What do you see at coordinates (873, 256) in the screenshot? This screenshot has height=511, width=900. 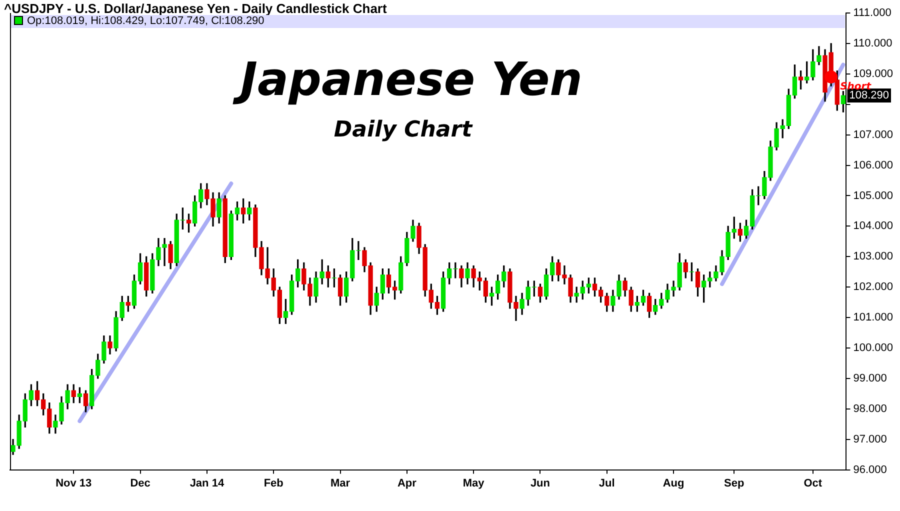 I see `y-tick-label: 103.000` at bounding box center [873, 256].